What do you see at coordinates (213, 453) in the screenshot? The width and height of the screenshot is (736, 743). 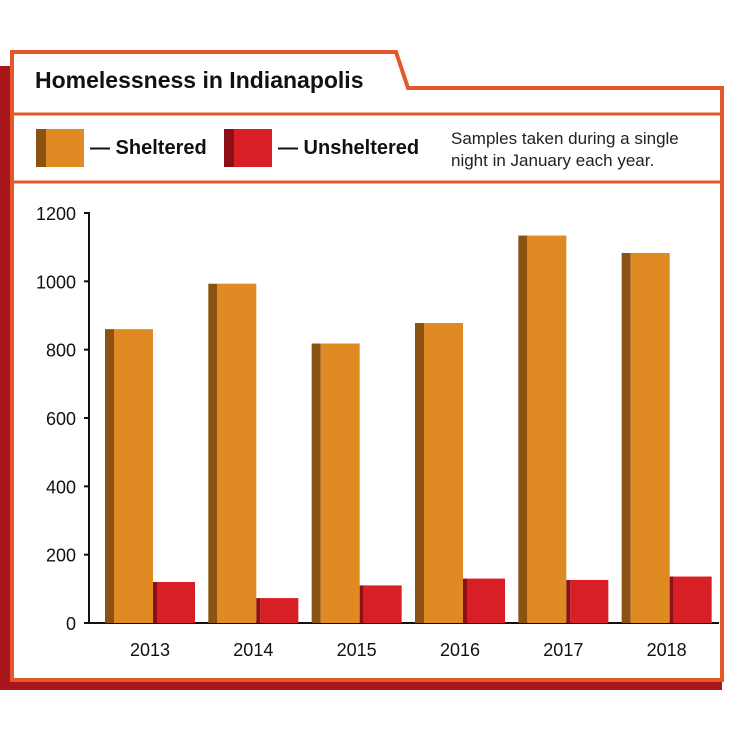 I see `bar-sheltered-shadow-2014` at bounding box center [213, 453].